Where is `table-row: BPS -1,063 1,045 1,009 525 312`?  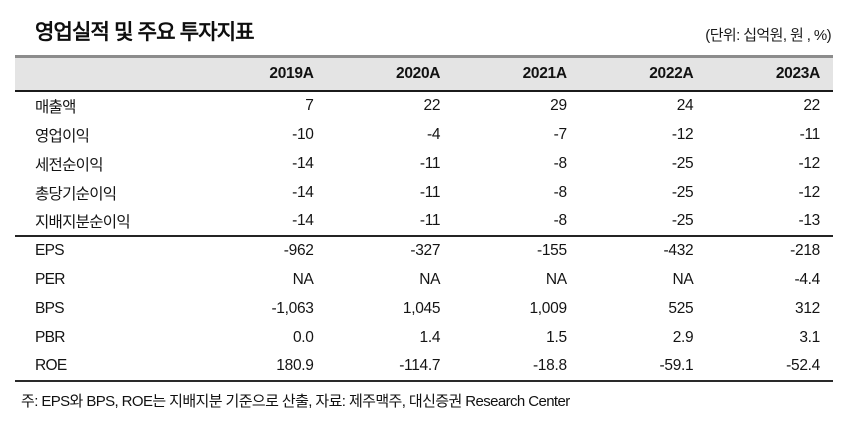 table-row: BPS -1,063 1,045 1,009 525 312 is located at coordinates (424, 308).